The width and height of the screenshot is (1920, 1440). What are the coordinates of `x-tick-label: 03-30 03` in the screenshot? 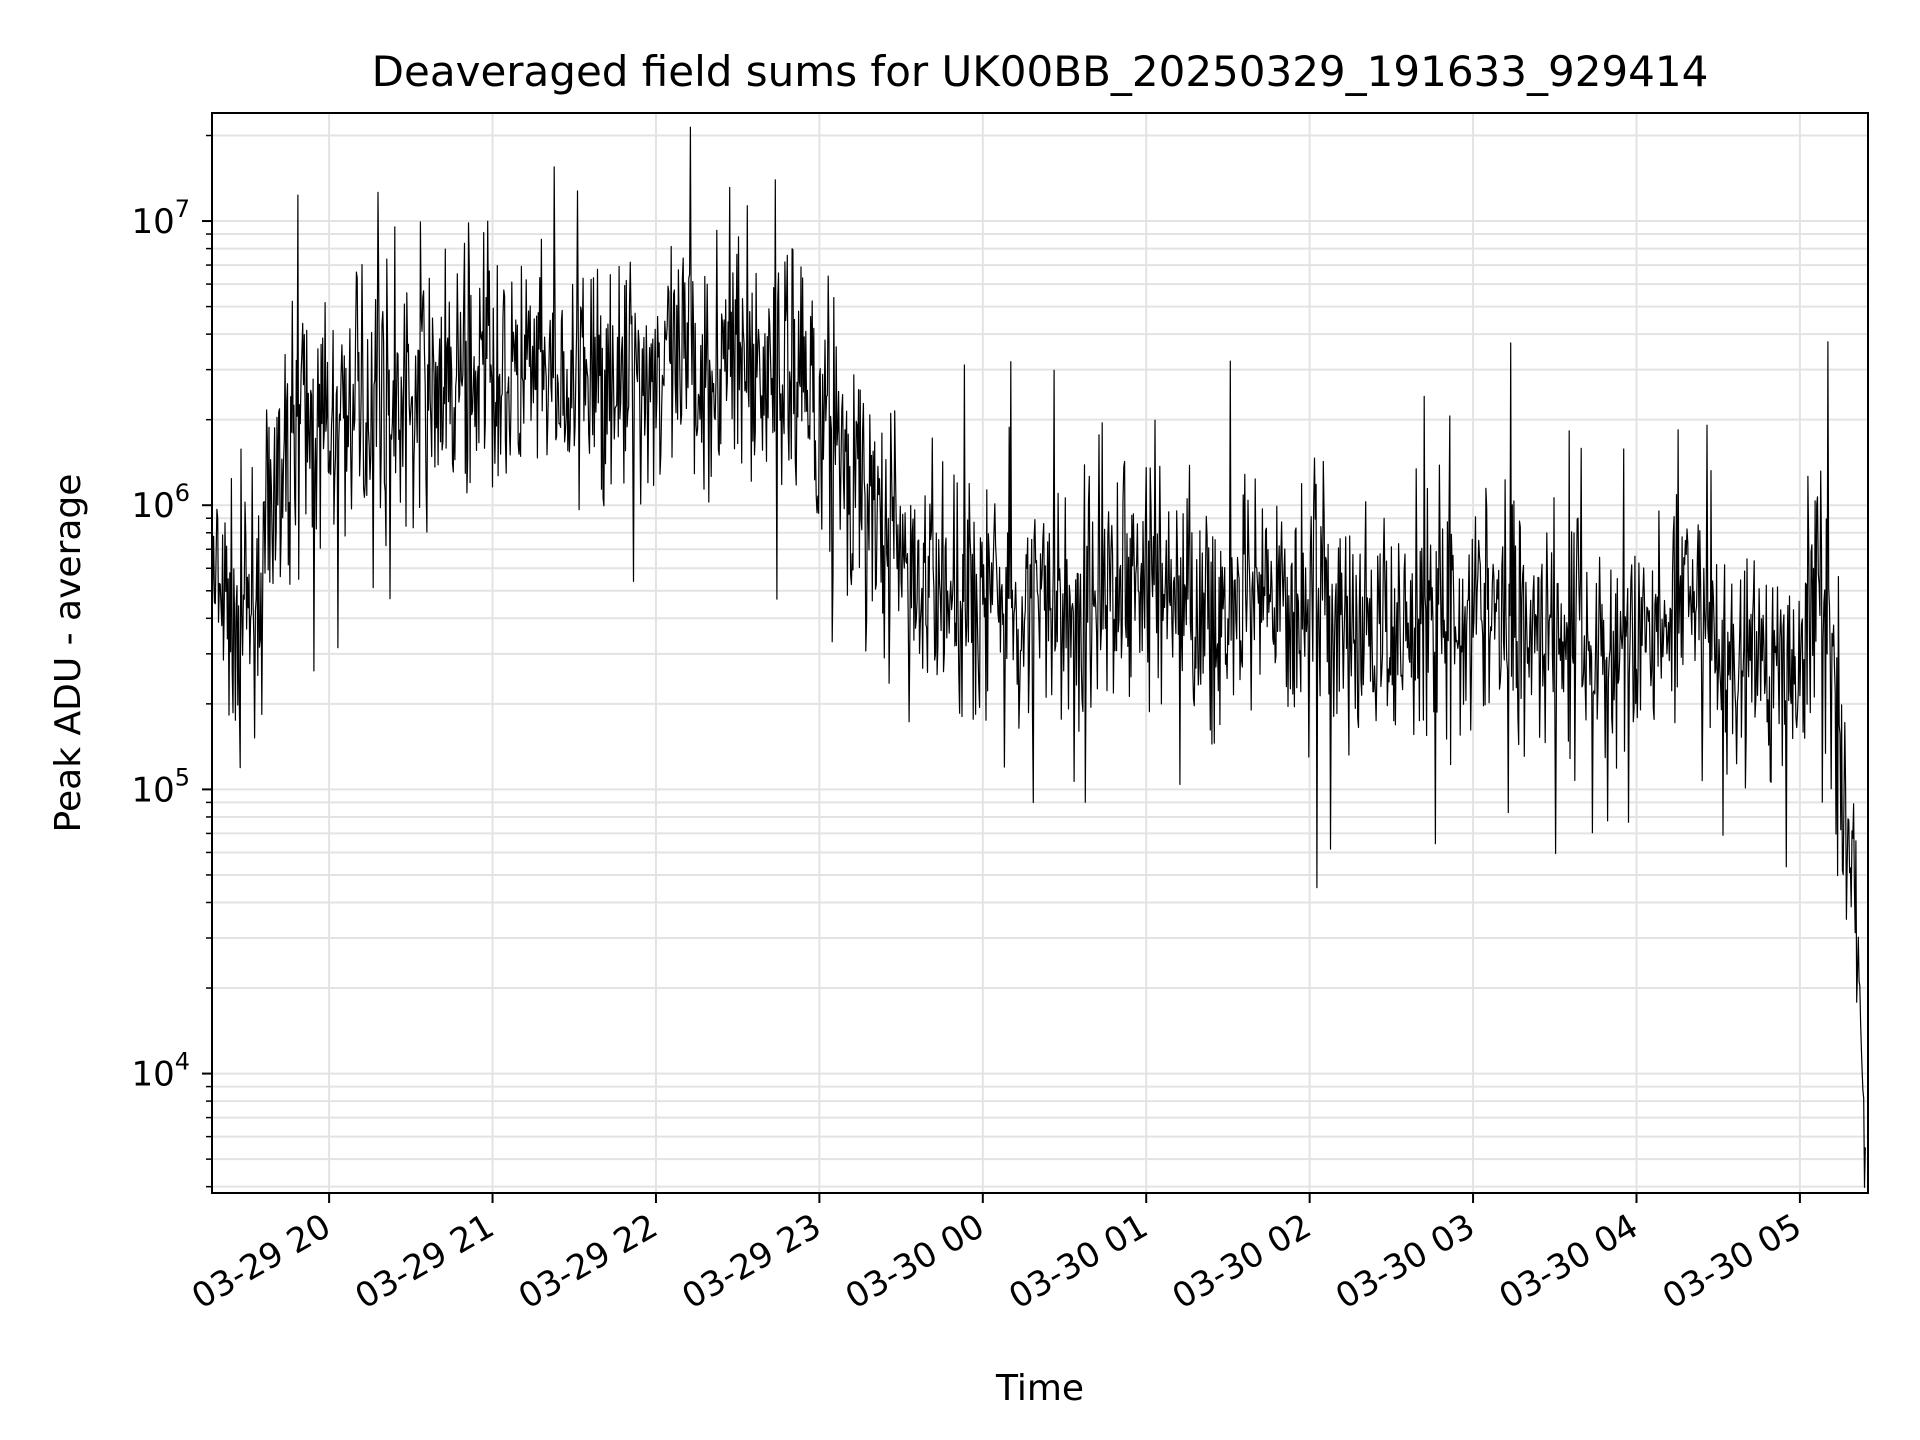 It's located at (1405, 1261).